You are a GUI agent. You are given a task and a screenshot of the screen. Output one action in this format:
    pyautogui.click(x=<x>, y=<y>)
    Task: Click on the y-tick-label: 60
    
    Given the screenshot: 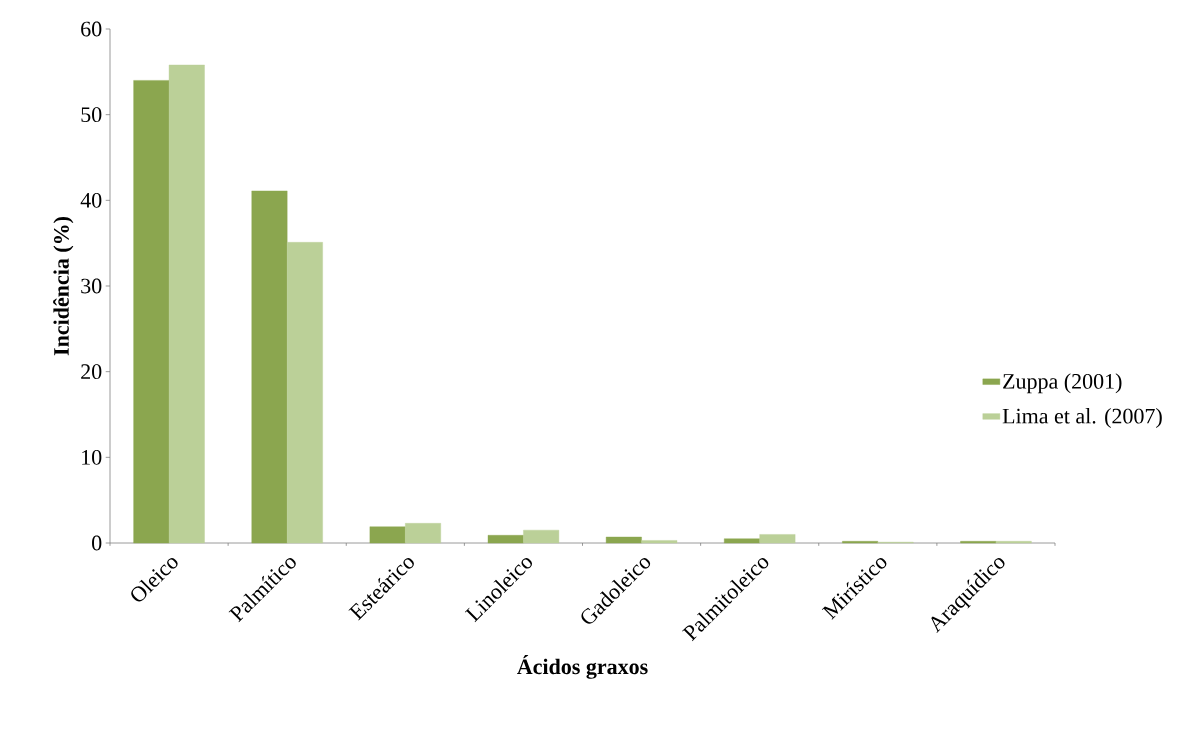 What is the action you would take?
    pyautogui.click(x=91, y=29)
    